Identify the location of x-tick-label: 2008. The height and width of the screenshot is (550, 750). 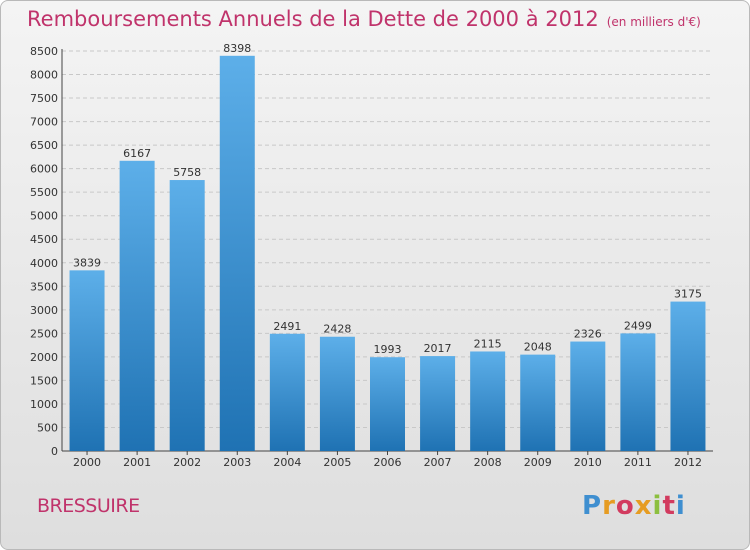
(488, 462).